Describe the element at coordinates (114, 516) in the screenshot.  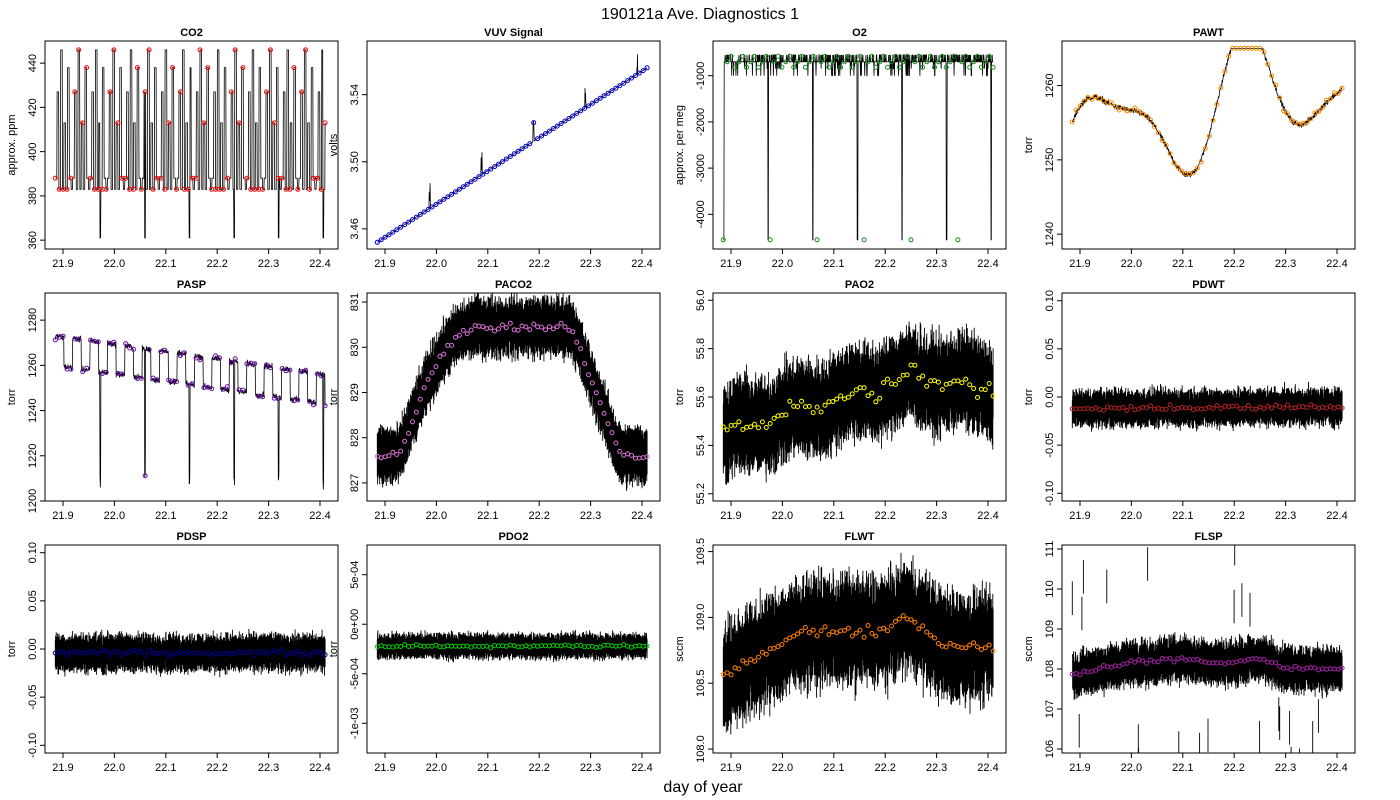
I see `pasp-xtick-label: 22.0` at that location.